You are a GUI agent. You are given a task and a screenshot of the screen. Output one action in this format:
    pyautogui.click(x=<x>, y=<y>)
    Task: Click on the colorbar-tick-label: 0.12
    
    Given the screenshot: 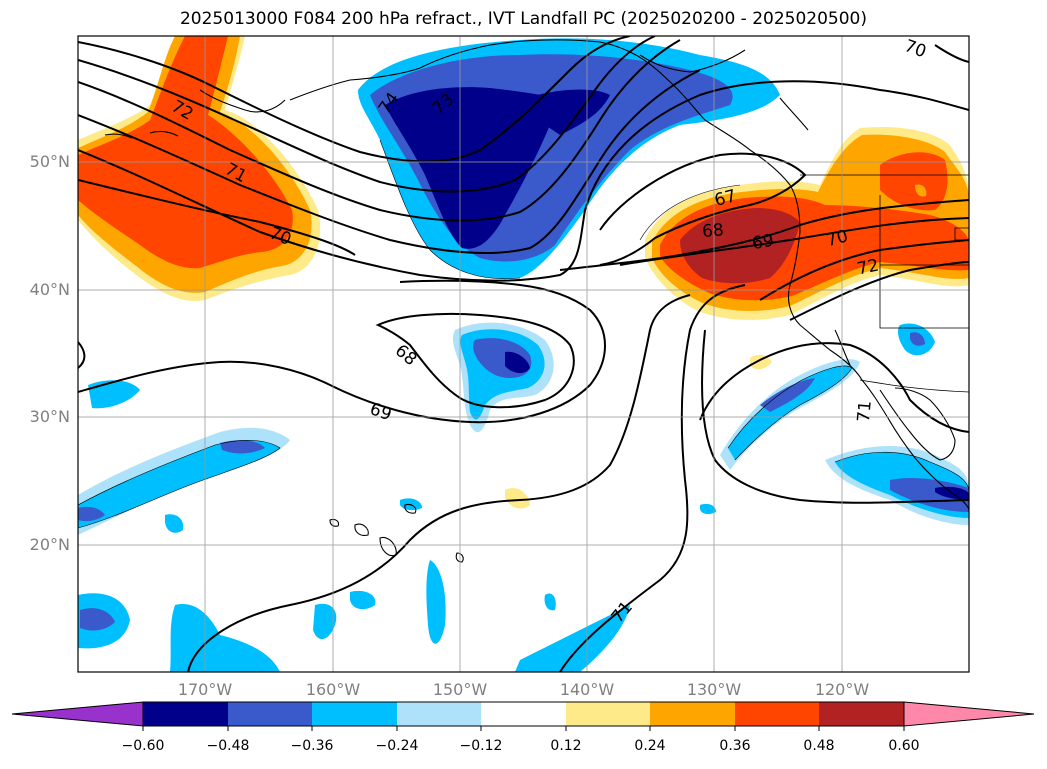 What is the action you would take?
    pyautogui.click(x=566, y=746)
    